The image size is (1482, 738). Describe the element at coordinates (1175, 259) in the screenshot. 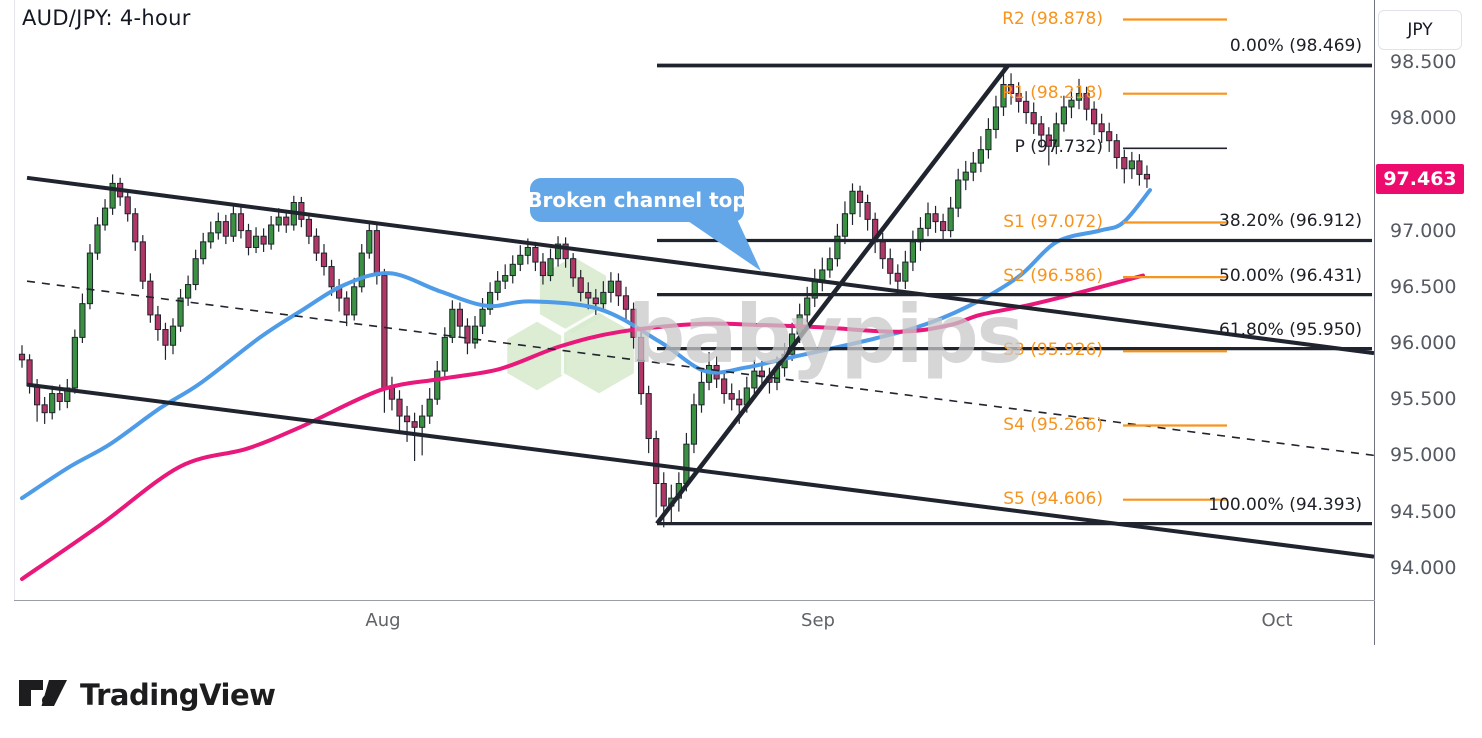

I see `pivot-level-lines` at that location.